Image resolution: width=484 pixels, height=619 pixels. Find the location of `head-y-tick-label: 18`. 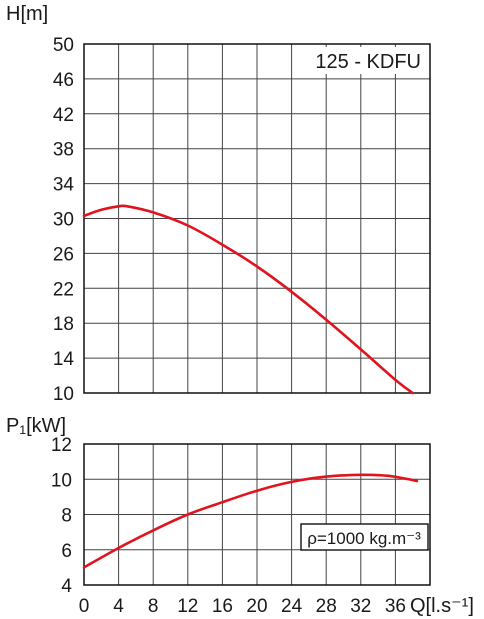

head-y-tick-label: 18 is located at coordinates (63, 324).